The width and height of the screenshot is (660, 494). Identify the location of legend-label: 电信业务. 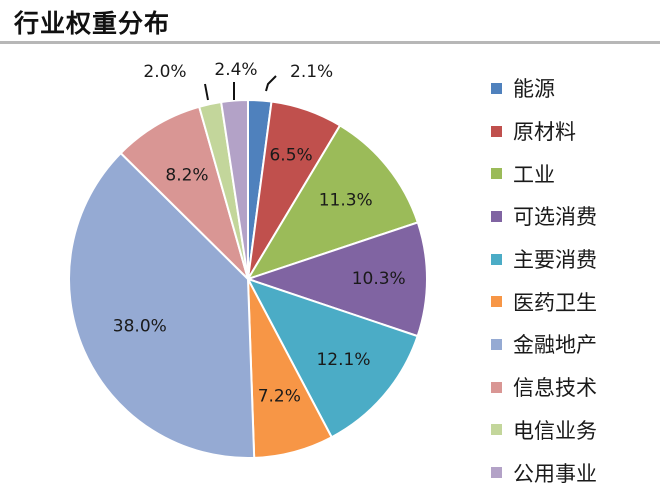
(555, 430).